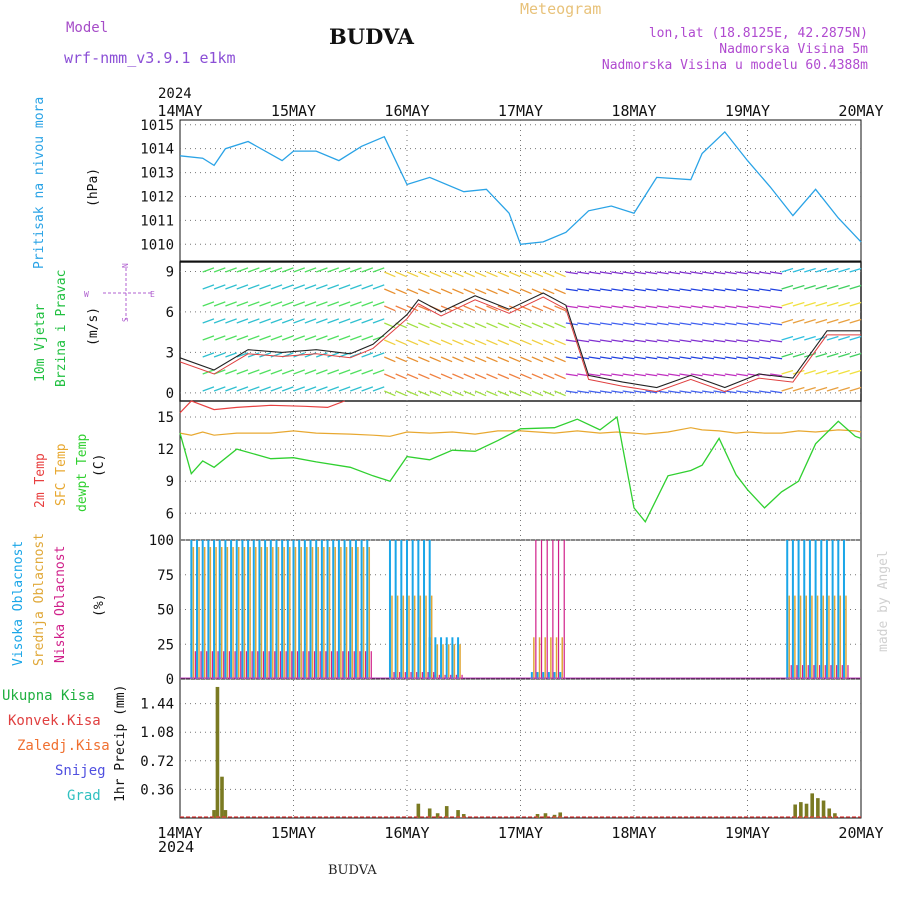 The image size is (900, 900). What do you see at coordinates (170, 353) in the screenshot?
I see `y-tick-label: 3` at bounding box center [170, 353].